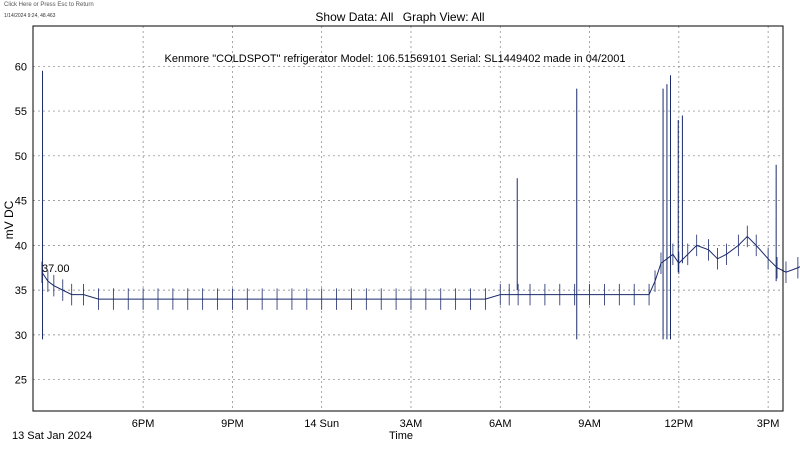 The image size is (800, 450). Describe the element at coordinates (56, 269) in the screenshot. I see `marker-value-label: 37.00` at that location.